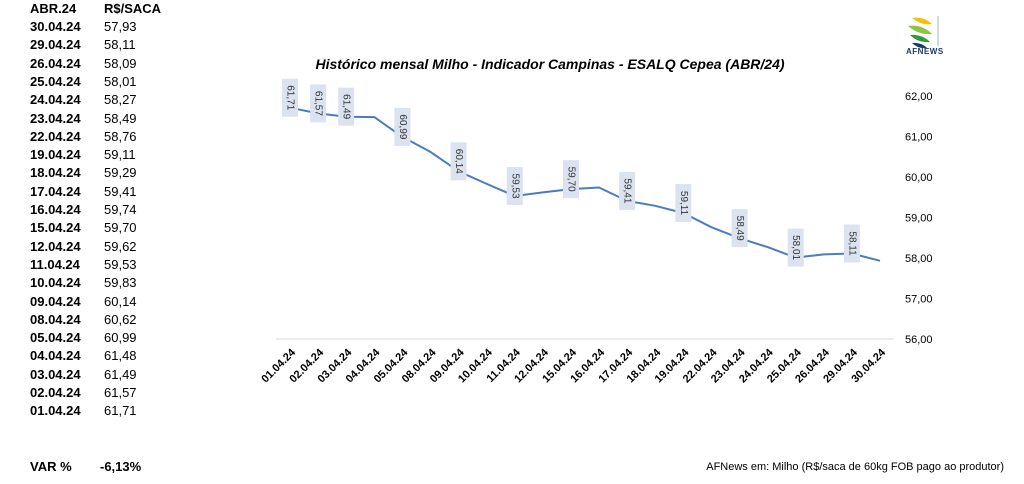 This screenshot has height=484, width=1024. What do you see at coordinates (919, 97) in the screenshot?
I see `y-tick-label: 62,00` at bounding box center [919, 97].